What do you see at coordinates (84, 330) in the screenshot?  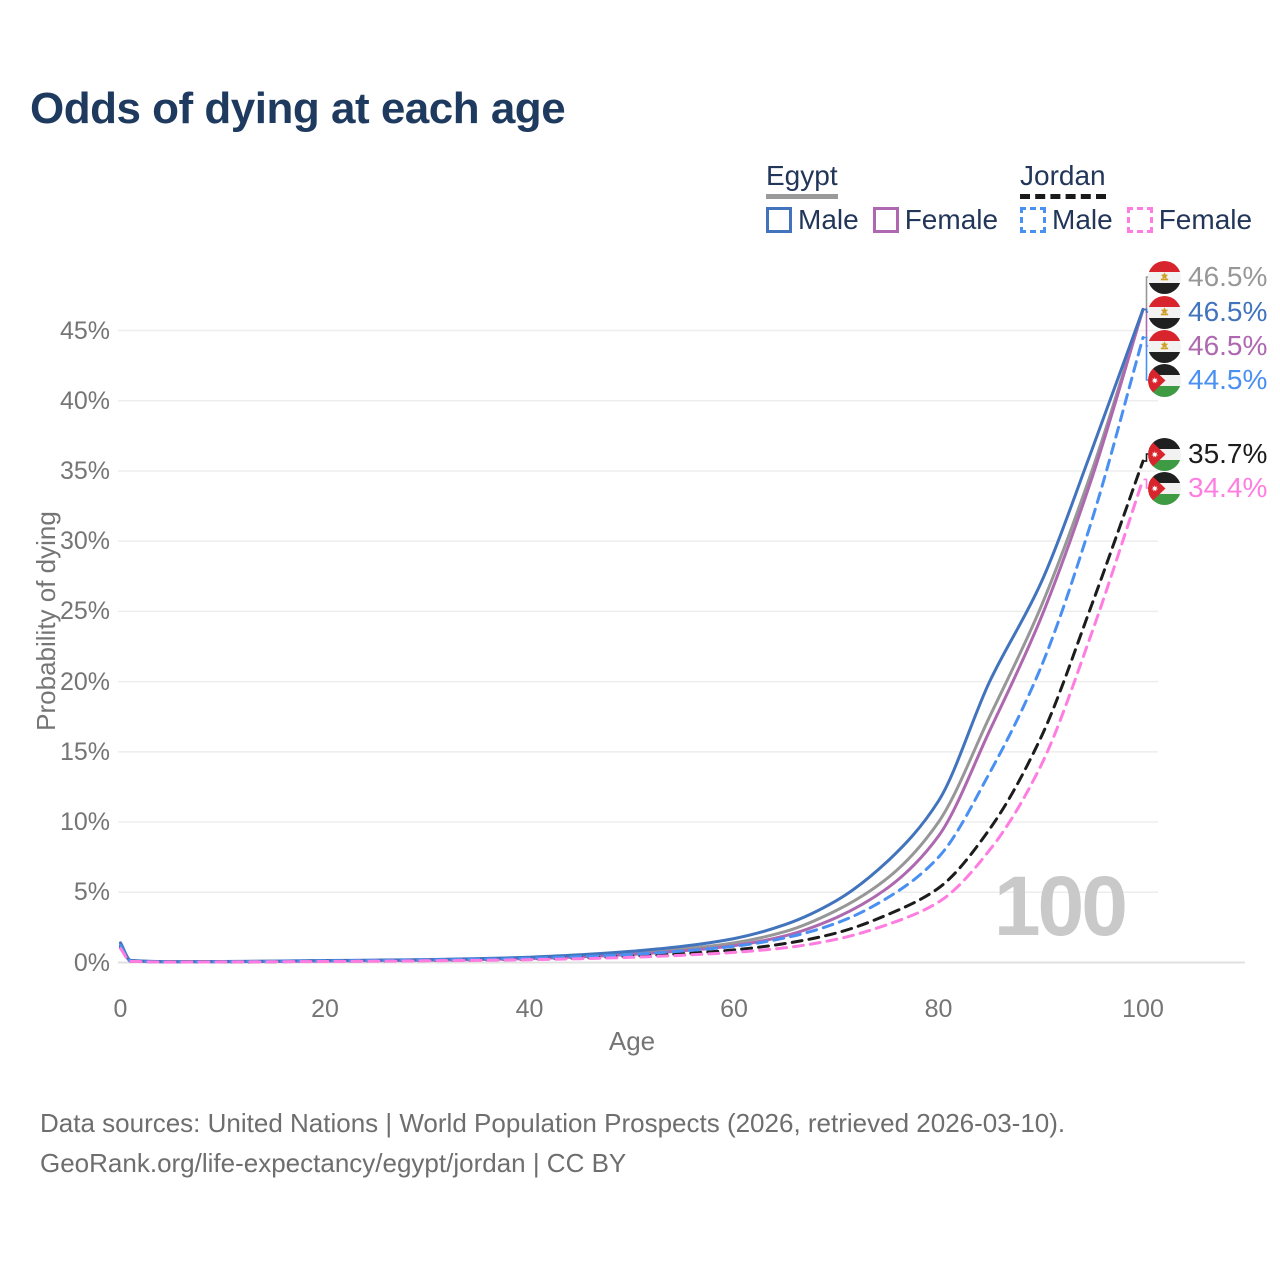 I see `y-tick-label: 45%` at bounding box center [84, 330].